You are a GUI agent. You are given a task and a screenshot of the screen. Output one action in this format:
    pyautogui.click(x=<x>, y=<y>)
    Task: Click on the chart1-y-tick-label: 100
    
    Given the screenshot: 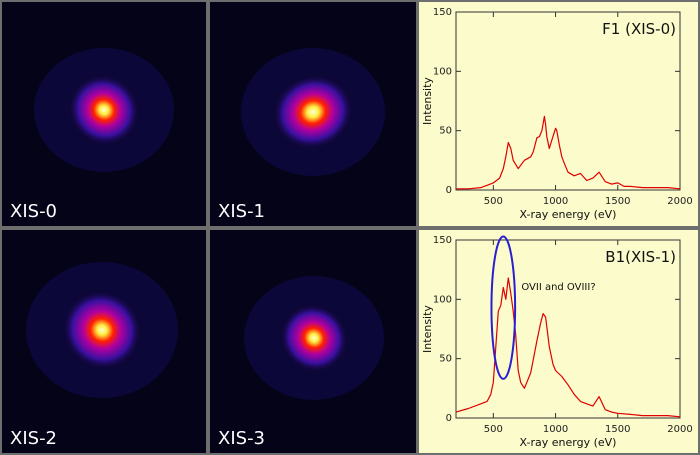 What is the action you would take?
    pyautogui.click(x=442, y=299)
    